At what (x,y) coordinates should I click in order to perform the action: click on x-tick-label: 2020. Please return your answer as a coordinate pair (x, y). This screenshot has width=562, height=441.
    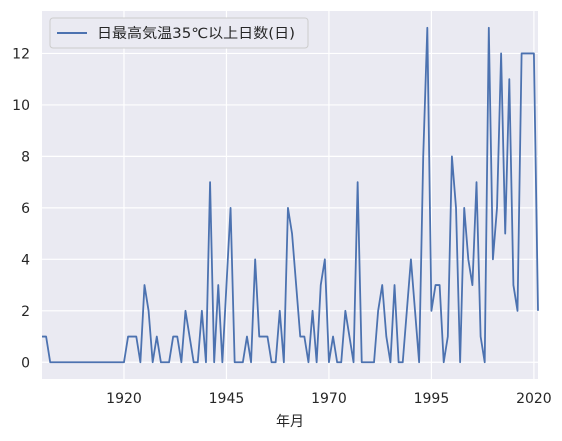
    Looking at the image, I should click on (534, 399).